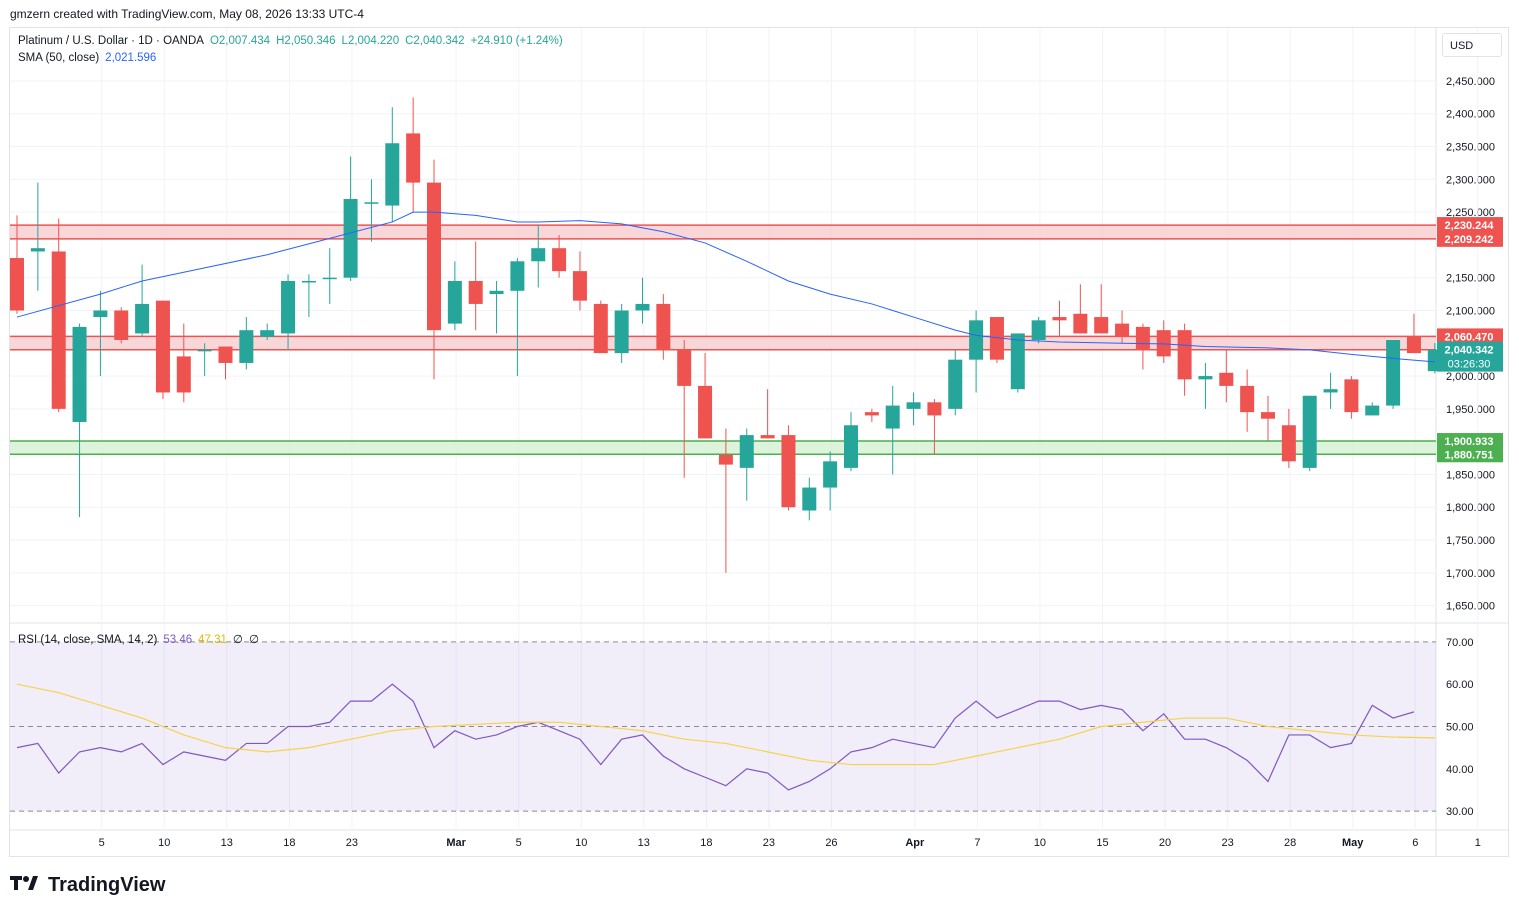  I want to click on rsi-tick-label: 50.00, so click(1460, 728).